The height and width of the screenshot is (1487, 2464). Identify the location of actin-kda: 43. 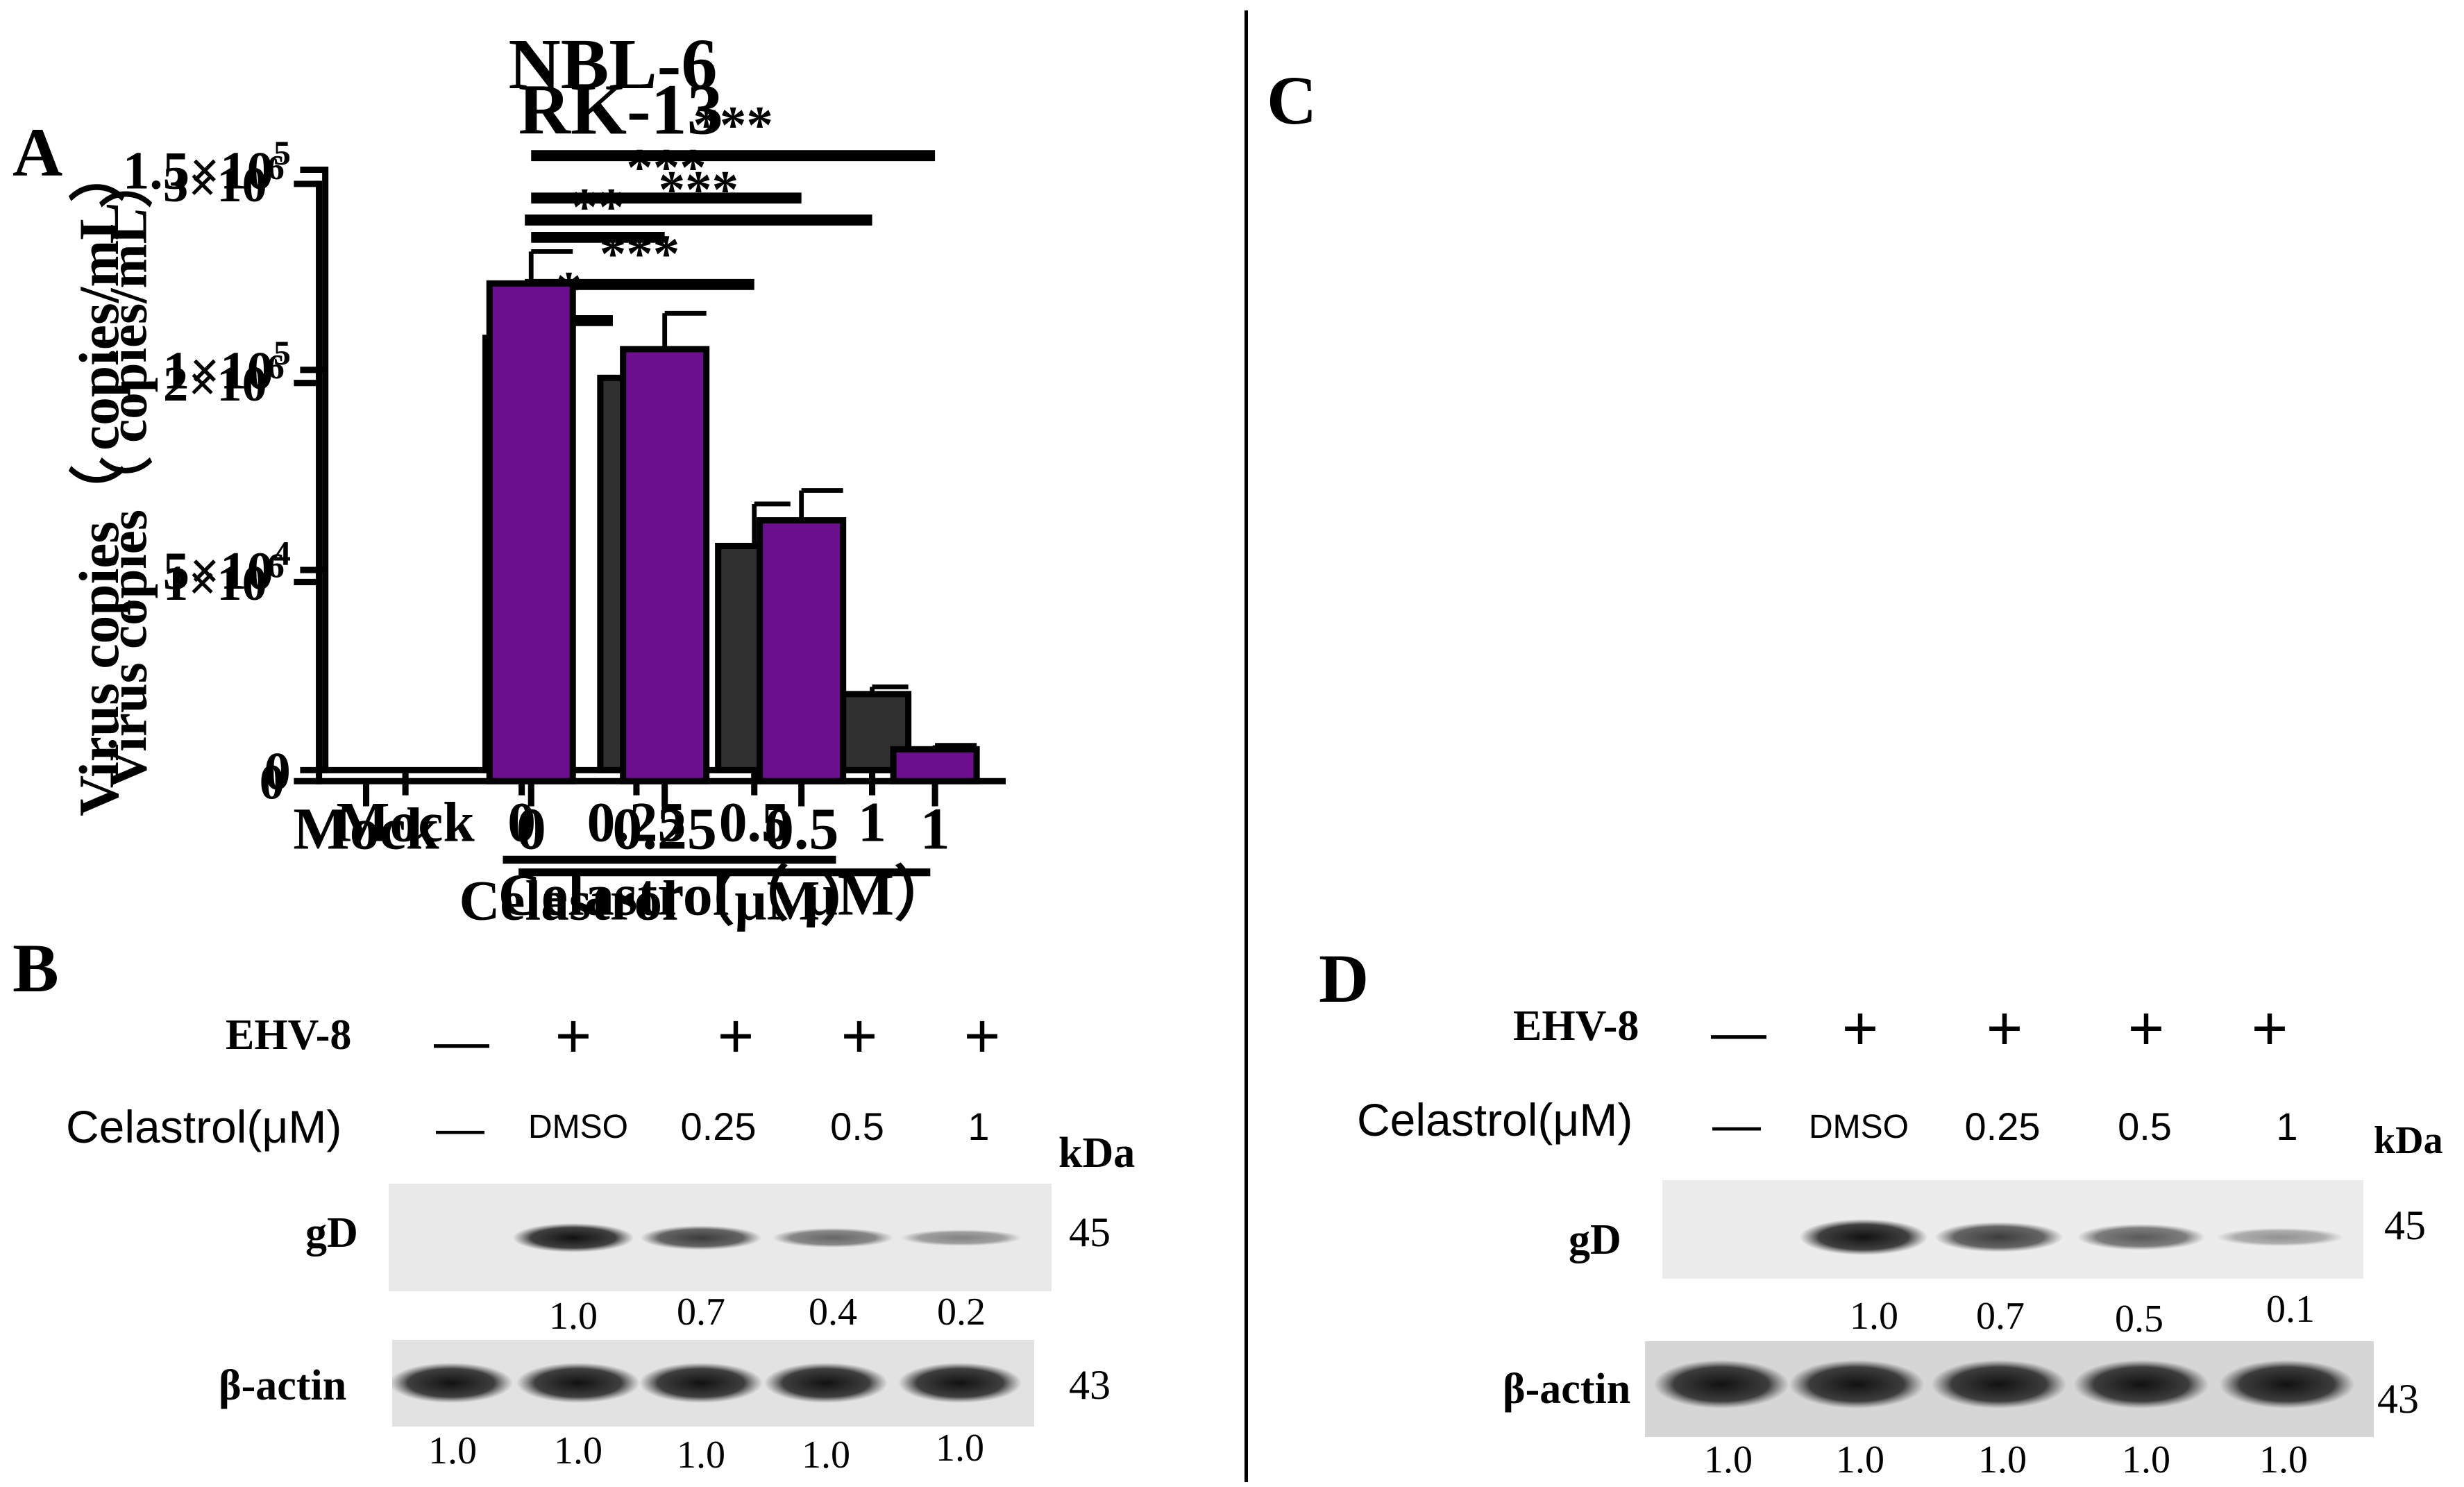
(2398, 1399).